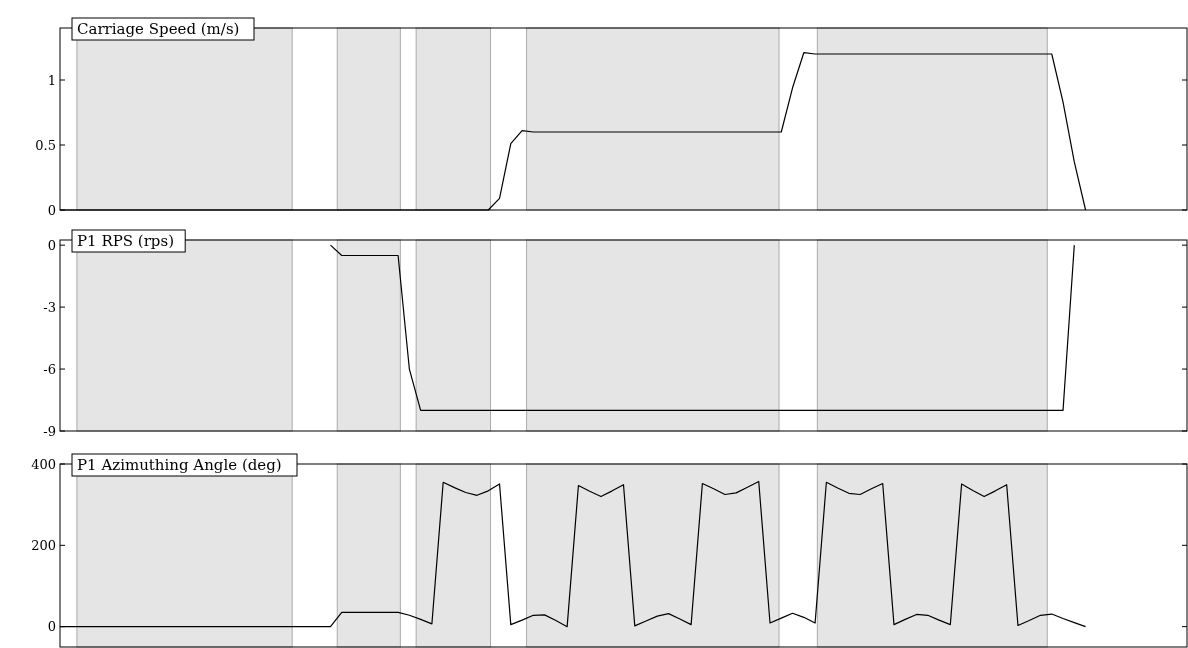 The image size is (1188, 648). Describe the element at coordinates (45, 145) in the screenshot. I see `y-tick-label: 0.5` at that location.